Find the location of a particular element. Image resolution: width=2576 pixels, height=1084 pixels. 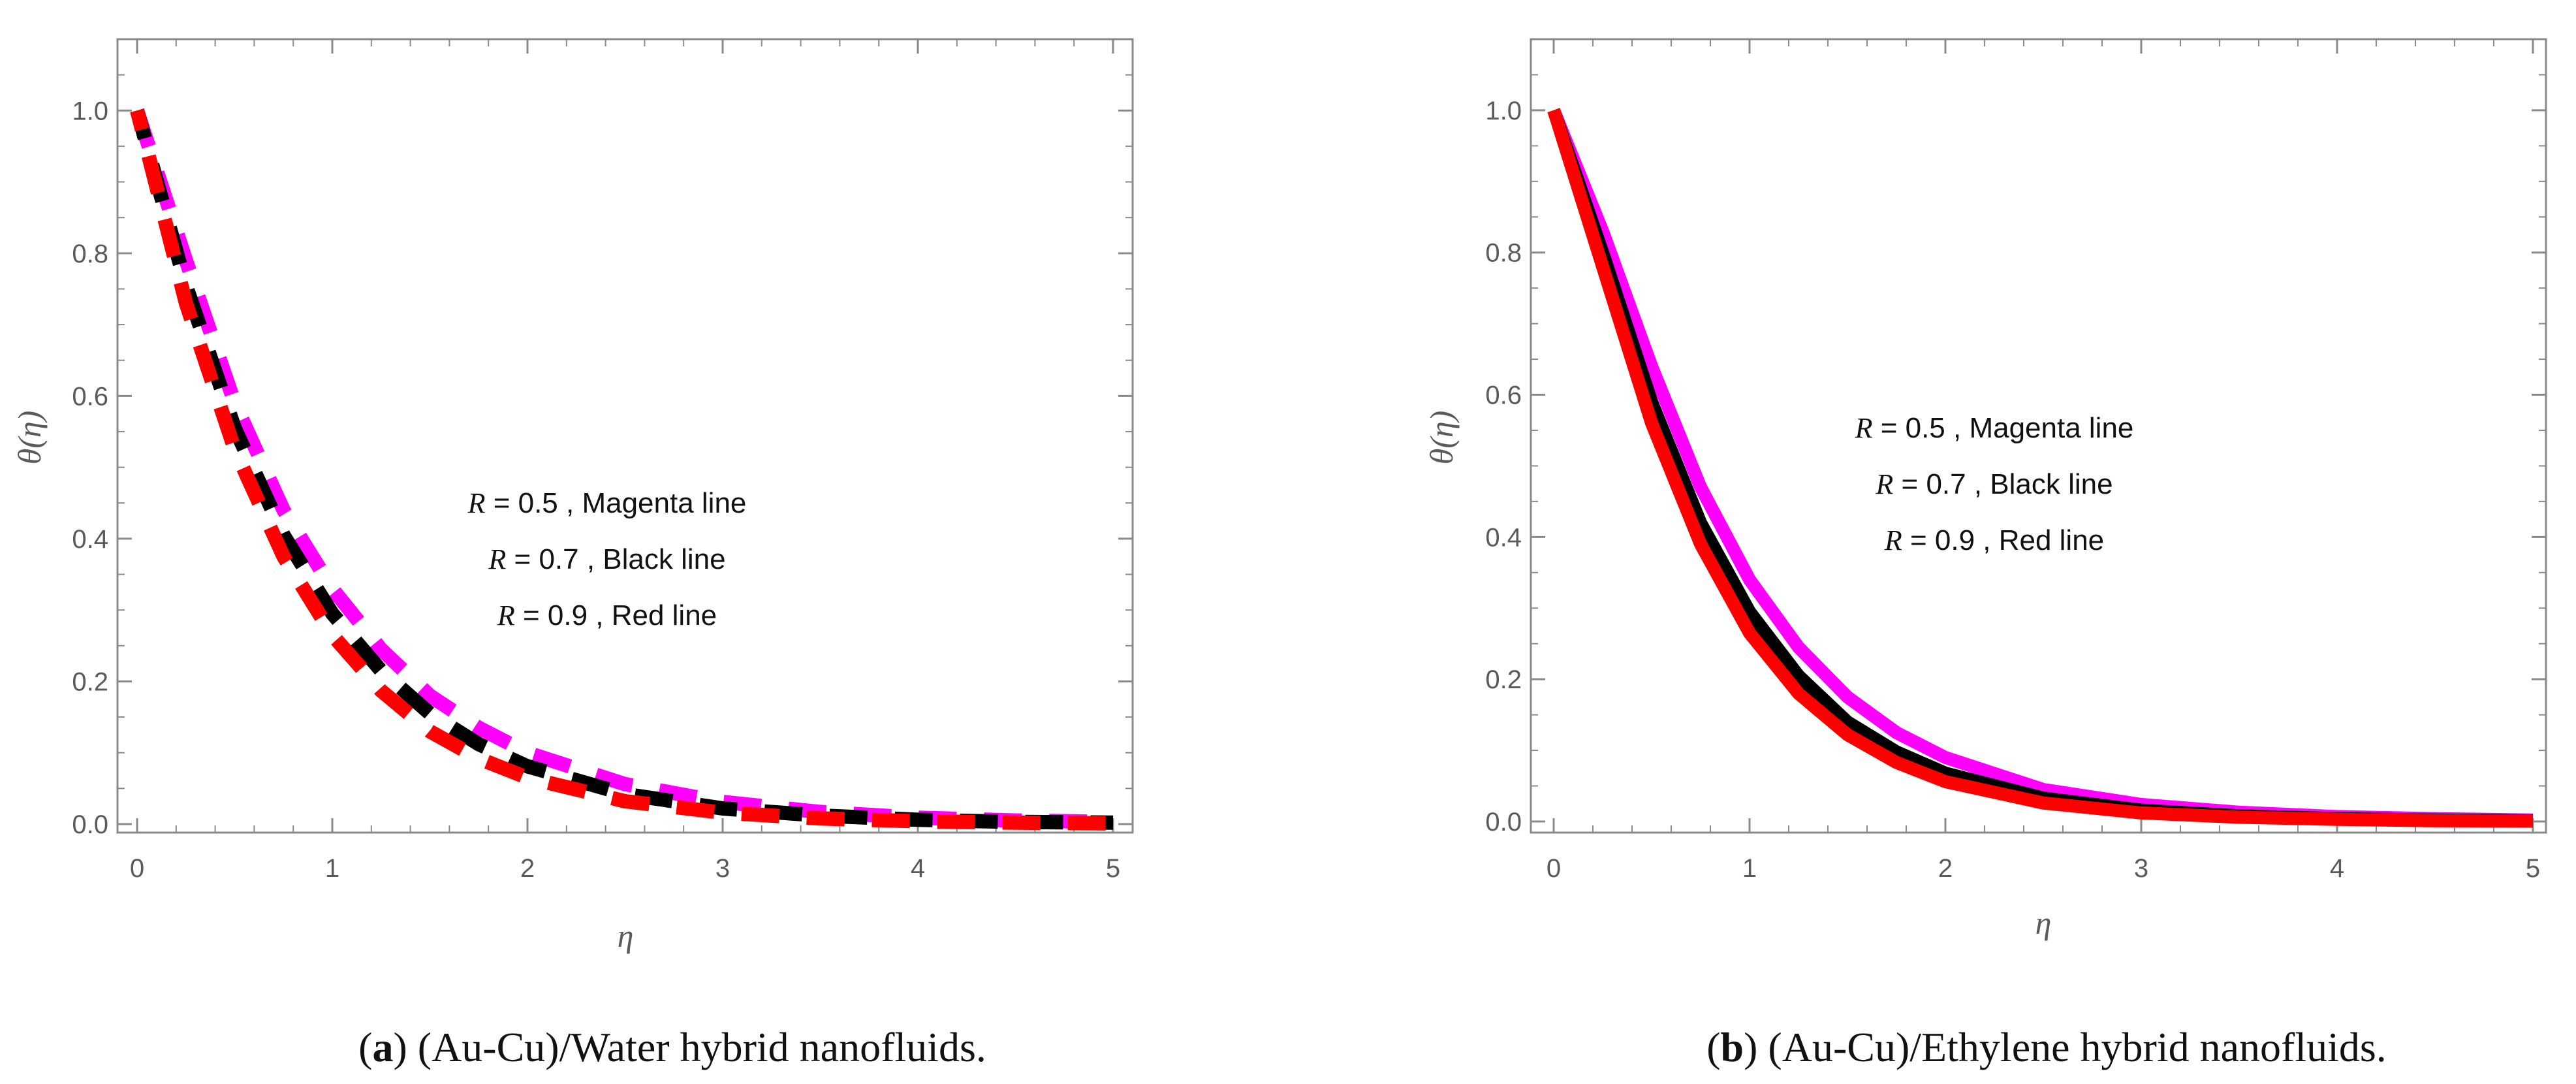

panel-caption: (b) (Au-Cu)/Ethylene hybrid nanofluids. is located at coordinates (2046, 1047).